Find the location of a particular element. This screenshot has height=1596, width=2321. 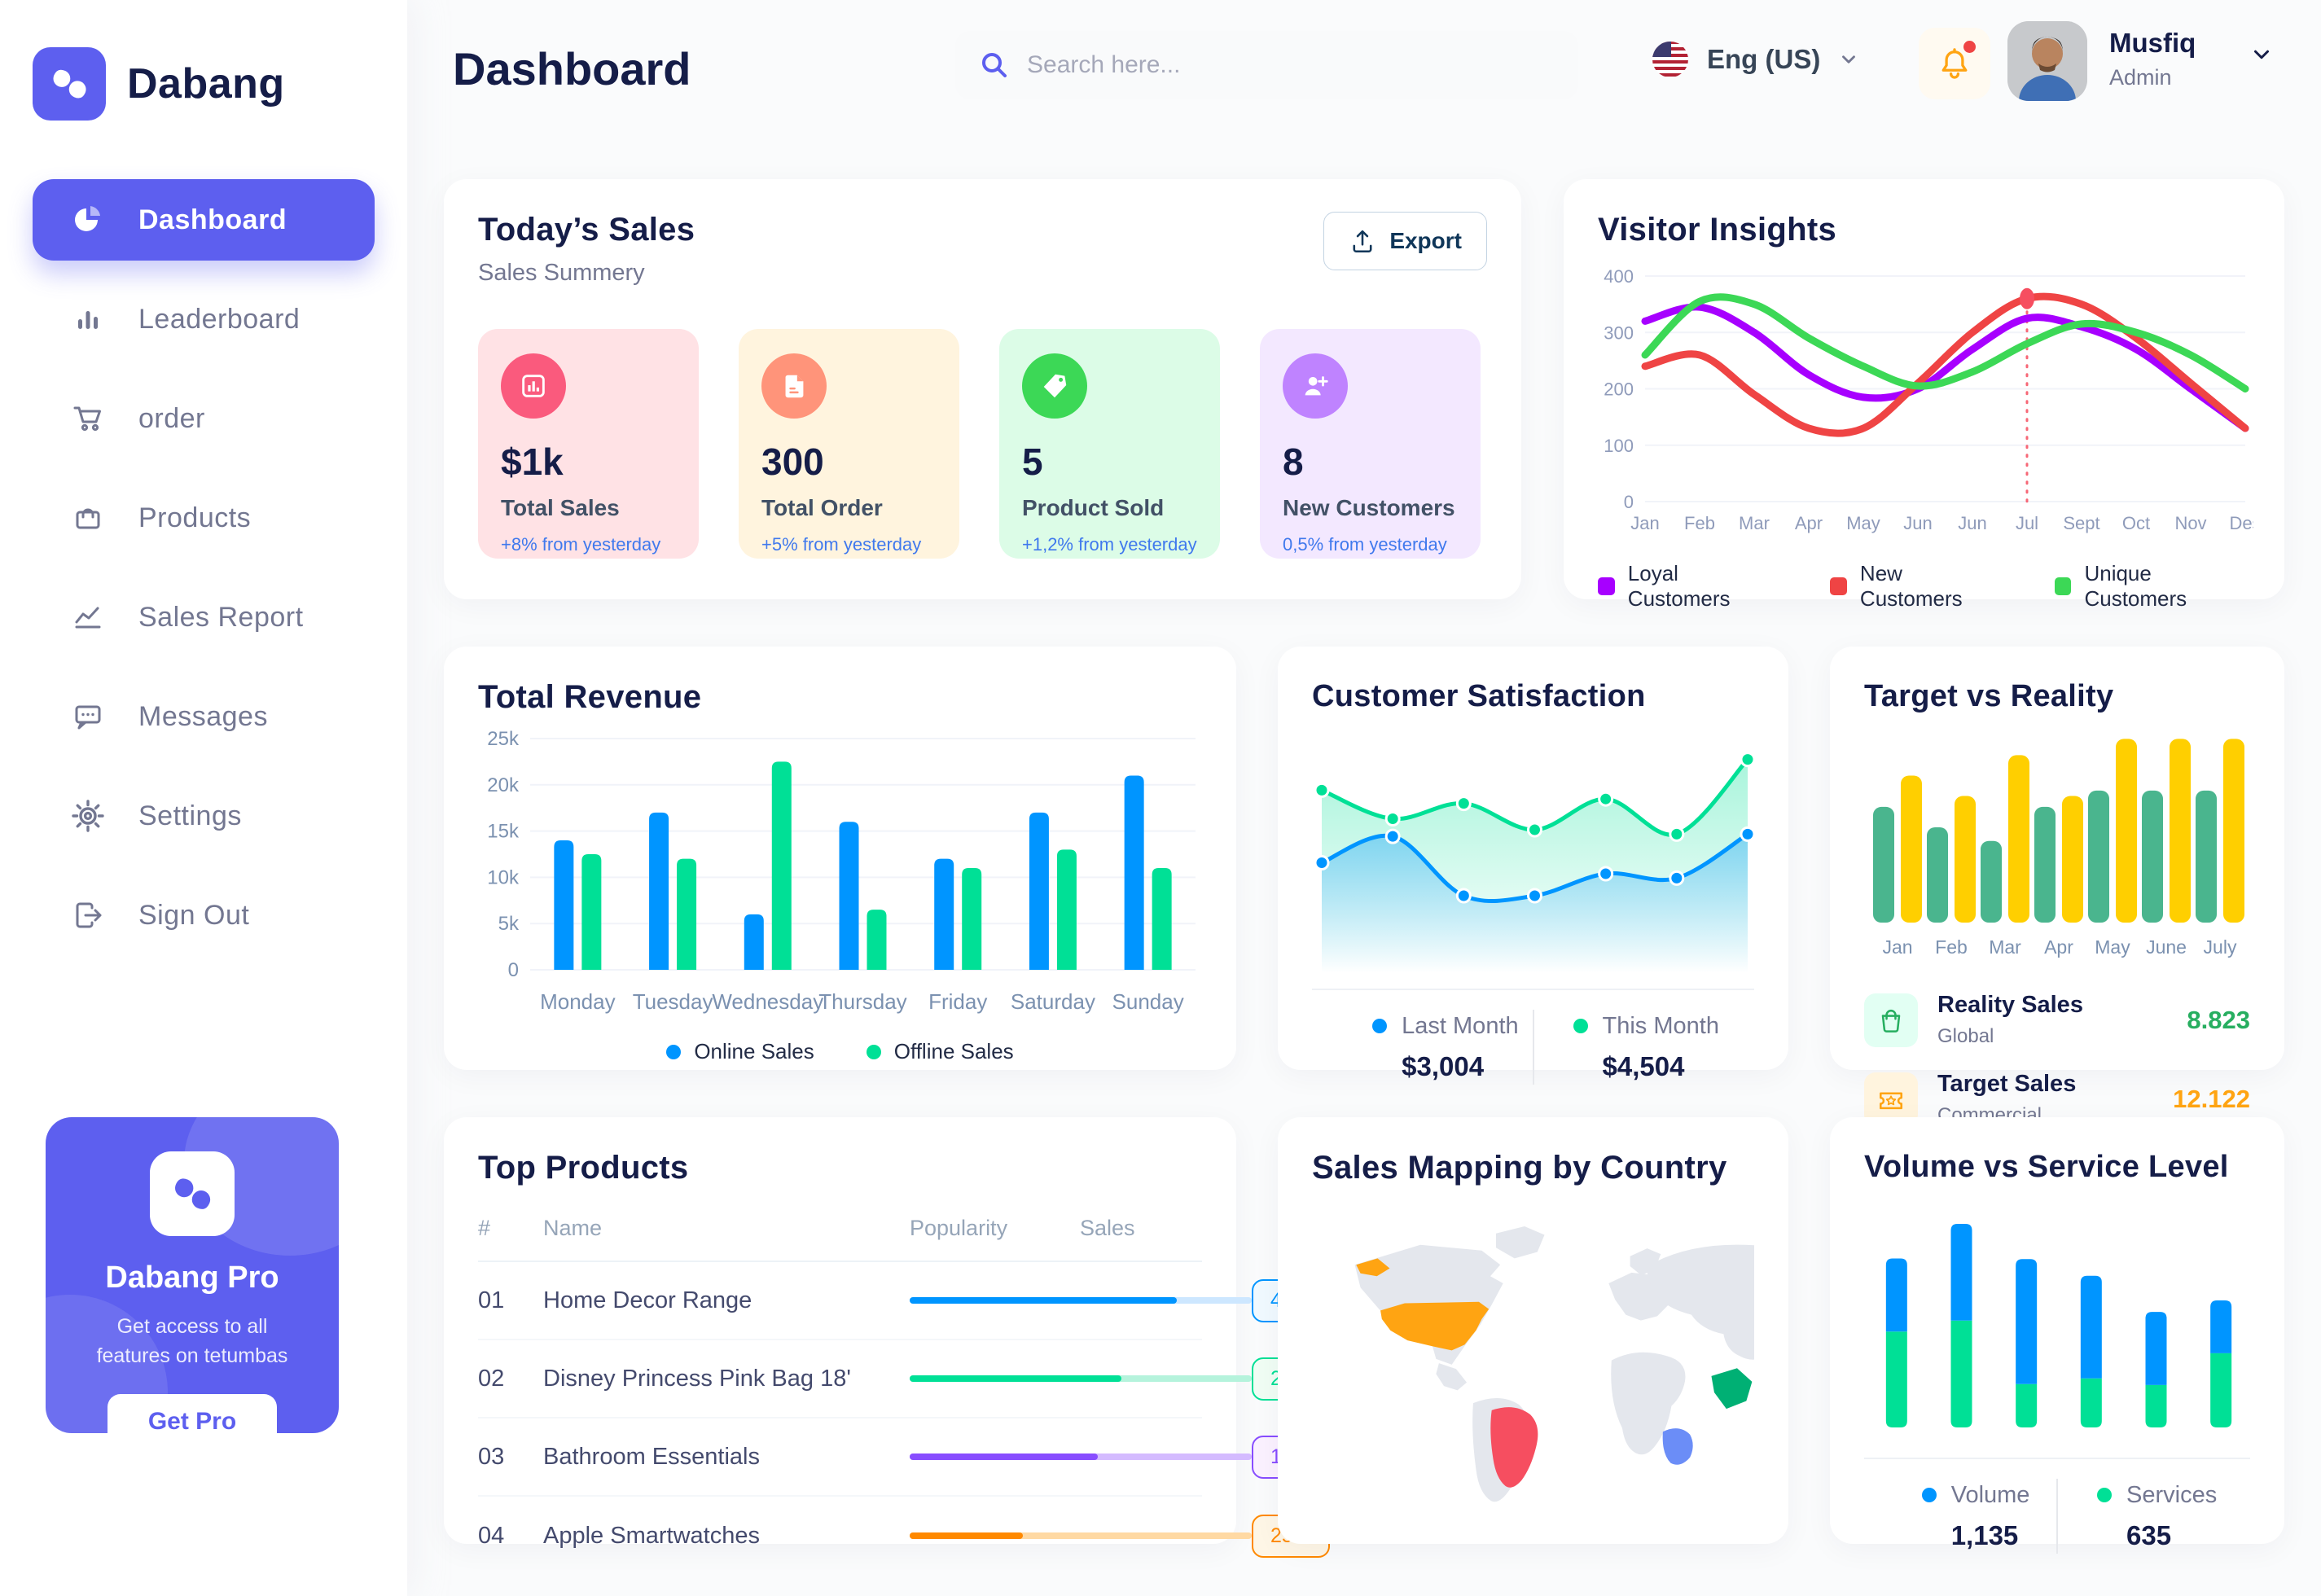

export-button: Export is located at coordinates (1405, 241).